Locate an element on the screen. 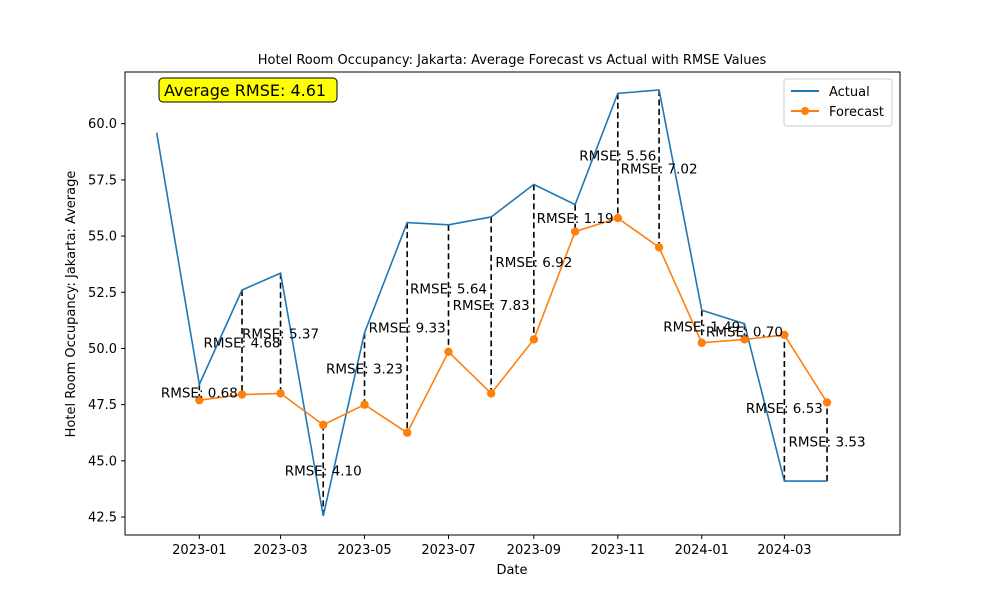 The image size is (1000, 600). x-tick-label: 2024-03 is located at coordinates (784, 550).